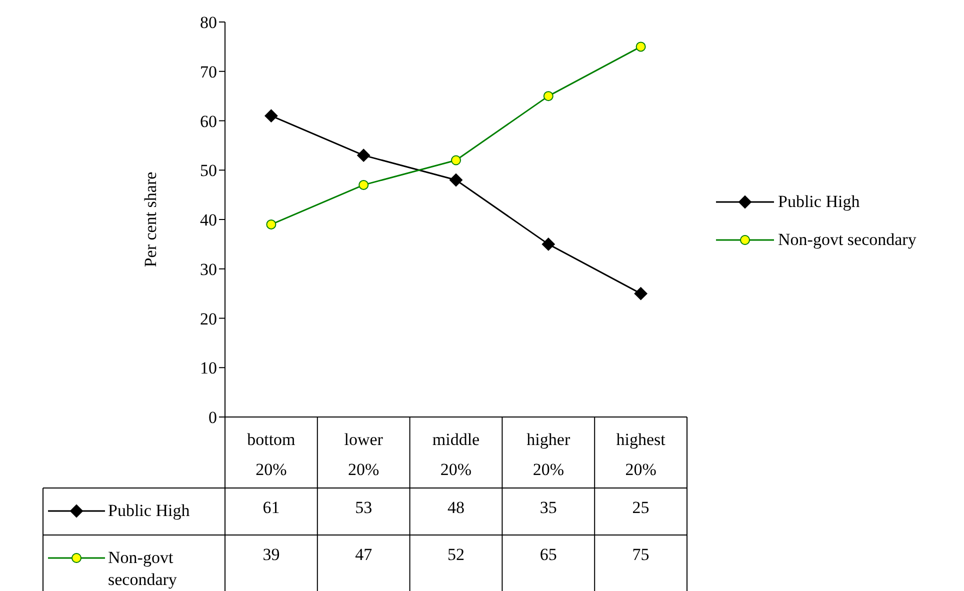  What do you see at coordinates (208, 269) in the screenshot?
I see `y-tick-label: 30` at bounding box center [208, 269].